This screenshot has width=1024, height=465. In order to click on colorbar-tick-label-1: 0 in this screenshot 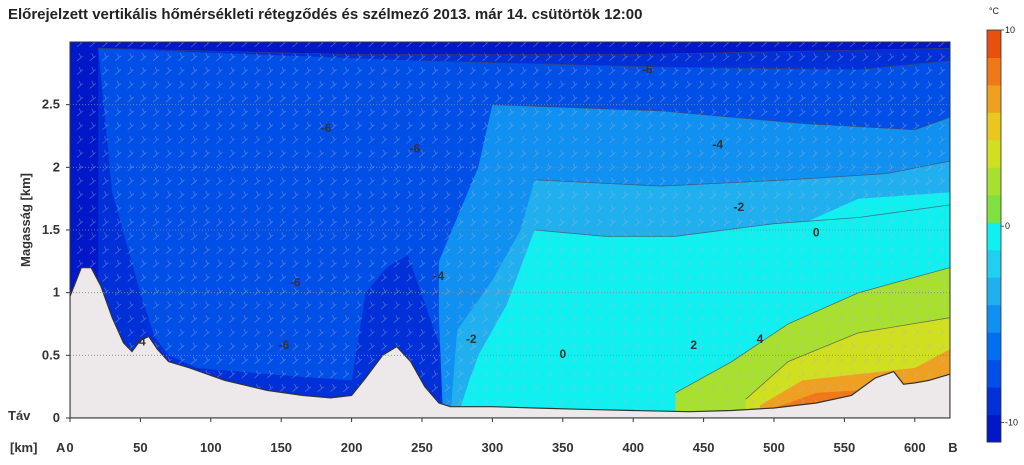, I will do `click(1007, 226)`.